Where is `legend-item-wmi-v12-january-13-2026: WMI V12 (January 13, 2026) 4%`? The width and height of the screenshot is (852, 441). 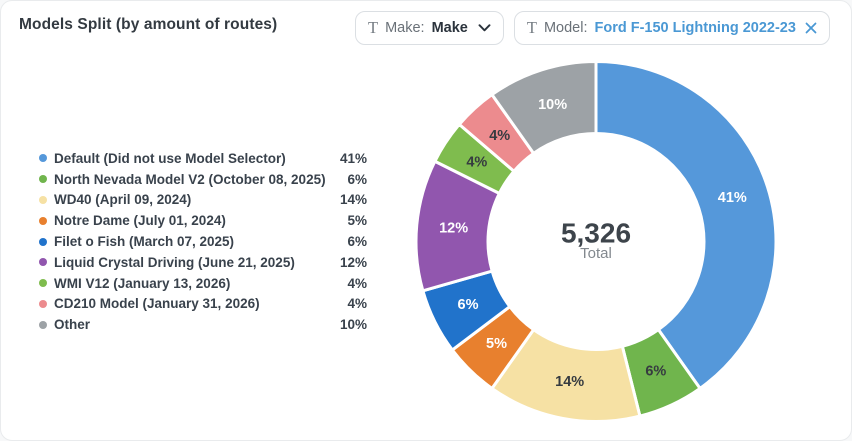 legend-item-wmi-v12-january-13-2026: WMI V12 (January 13, 2026) 4% is located at coordinates (203, 283).